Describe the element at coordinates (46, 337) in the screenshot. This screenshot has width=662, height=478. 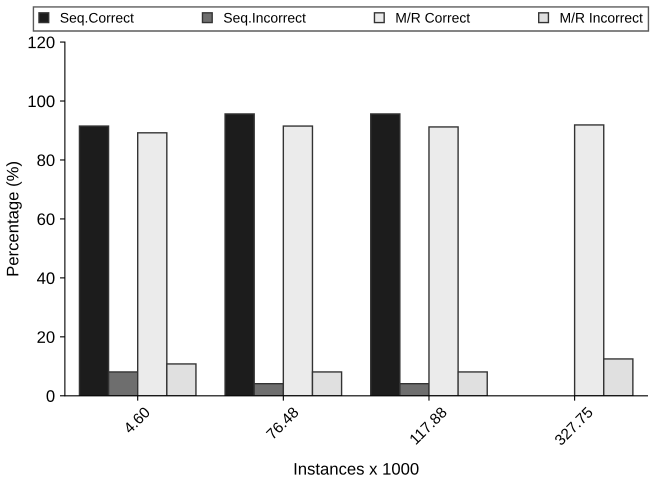
I see `y-tick-label: 20` at that location.